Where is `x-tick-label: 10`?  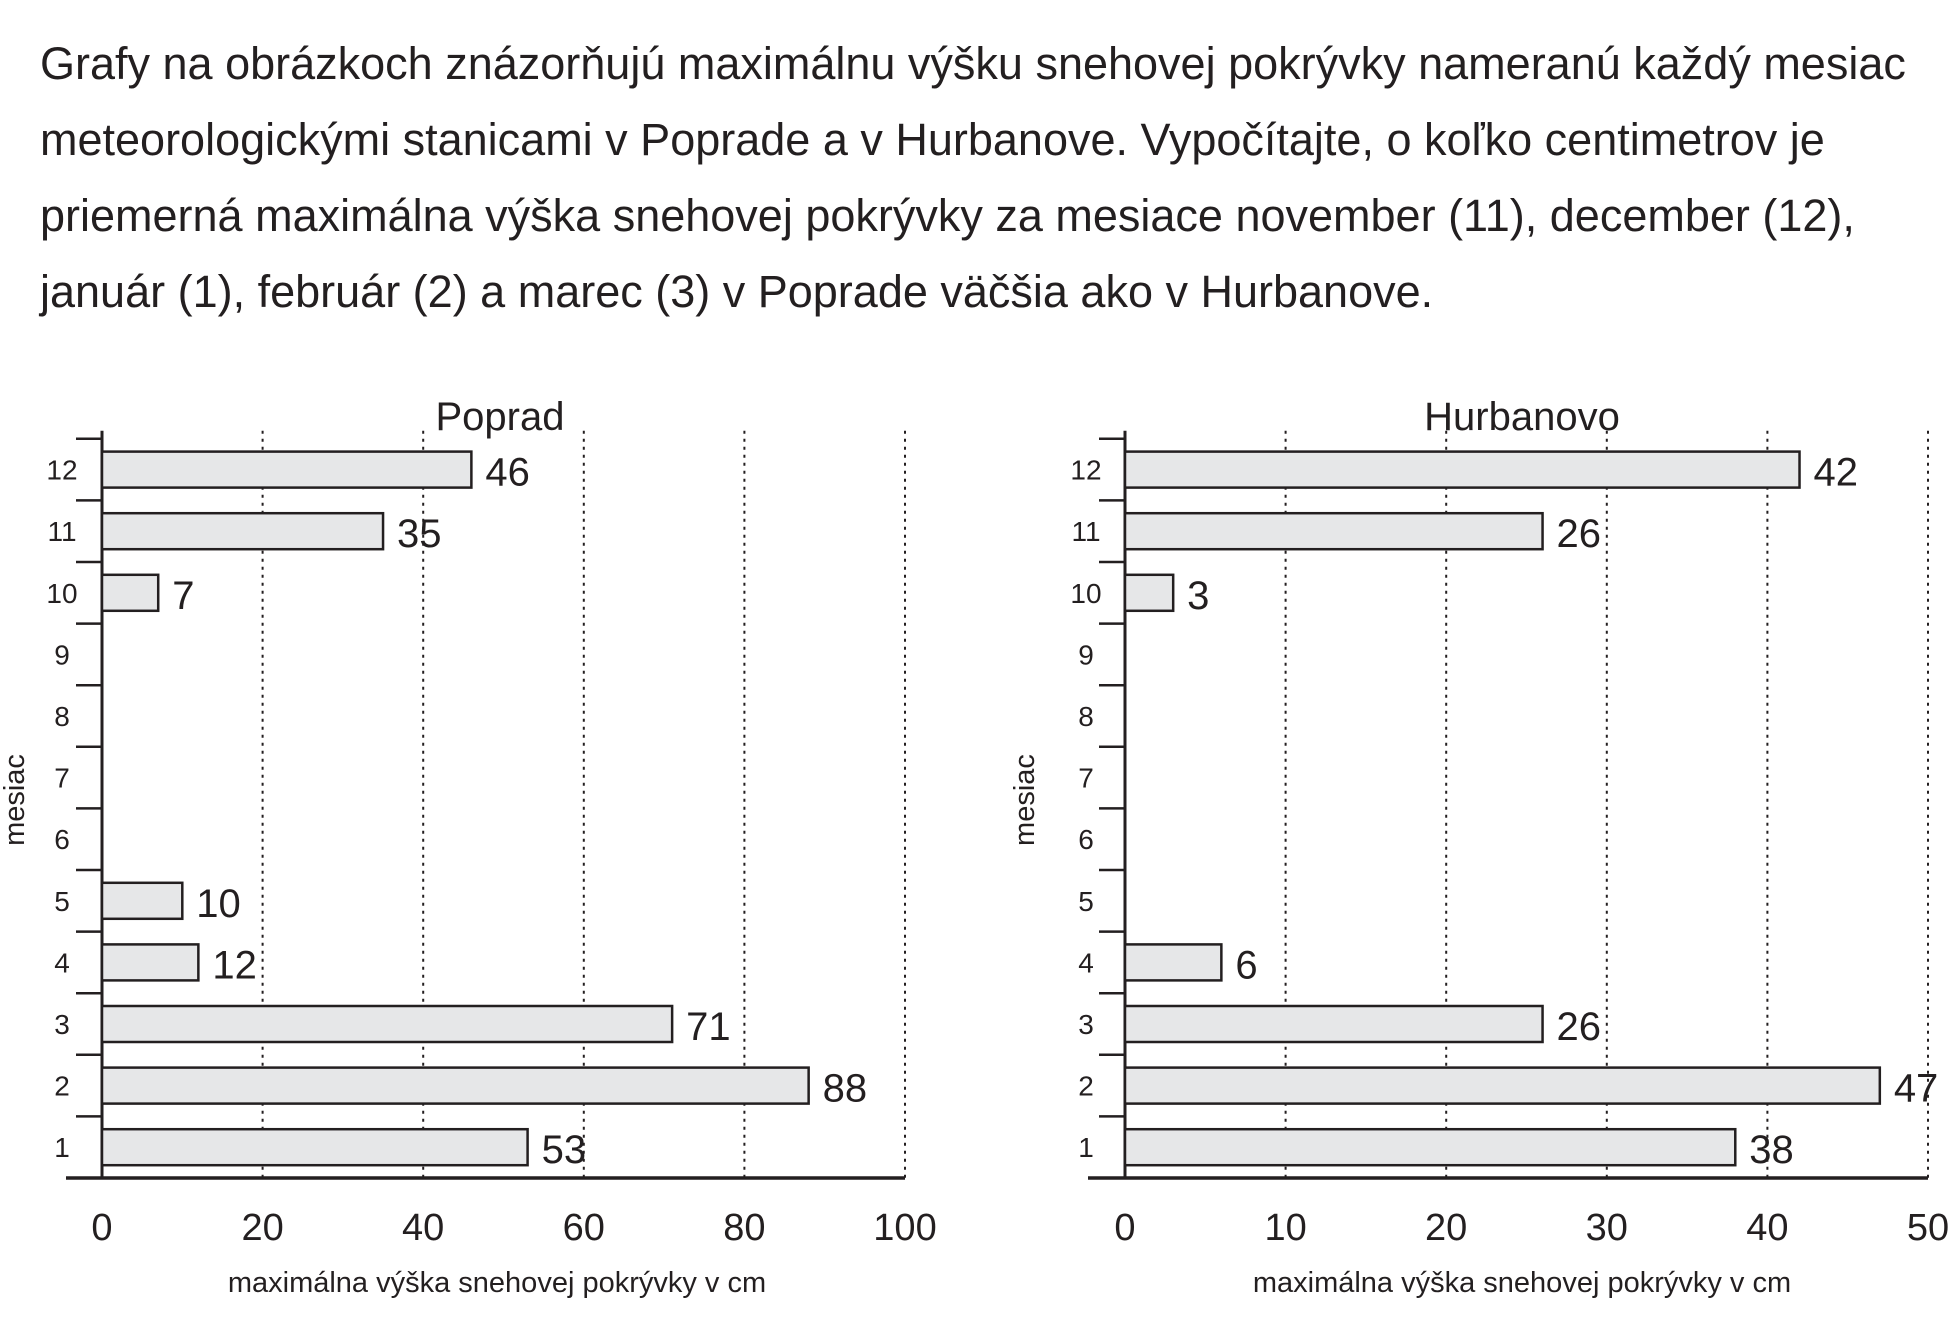
x-tick-label: 10 is located at coordinates (1285, 1228).